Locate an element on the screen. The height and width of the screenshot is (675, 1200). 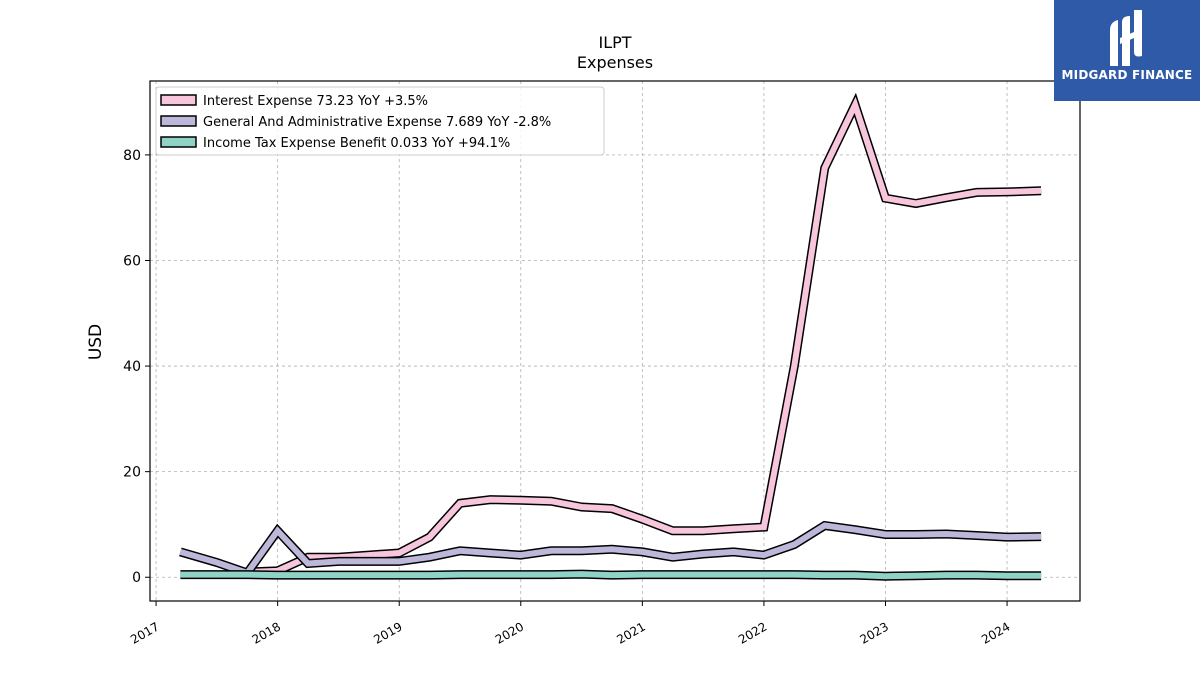
y-axis-ticks: 0 20 40 60 80 is located at coordinates (136, 367).